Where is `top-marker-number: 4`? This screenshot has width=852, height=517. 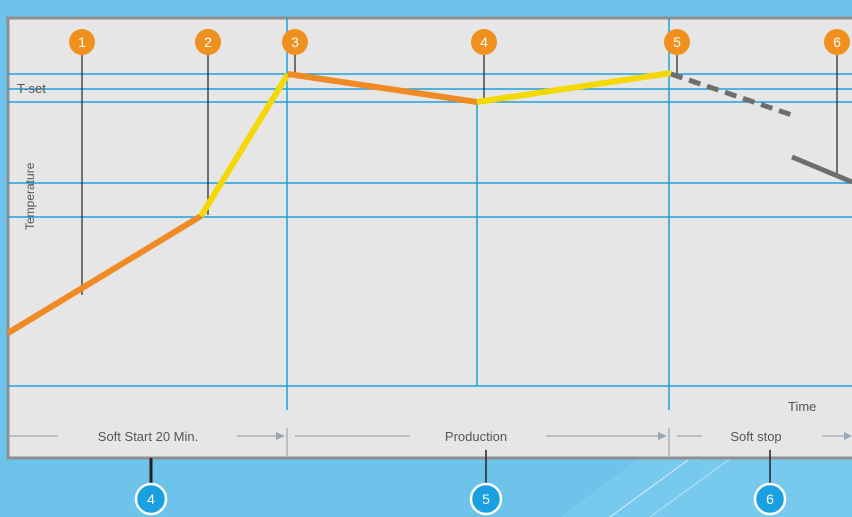 top-marker-number: 4 is located at coordinates (484, 42).